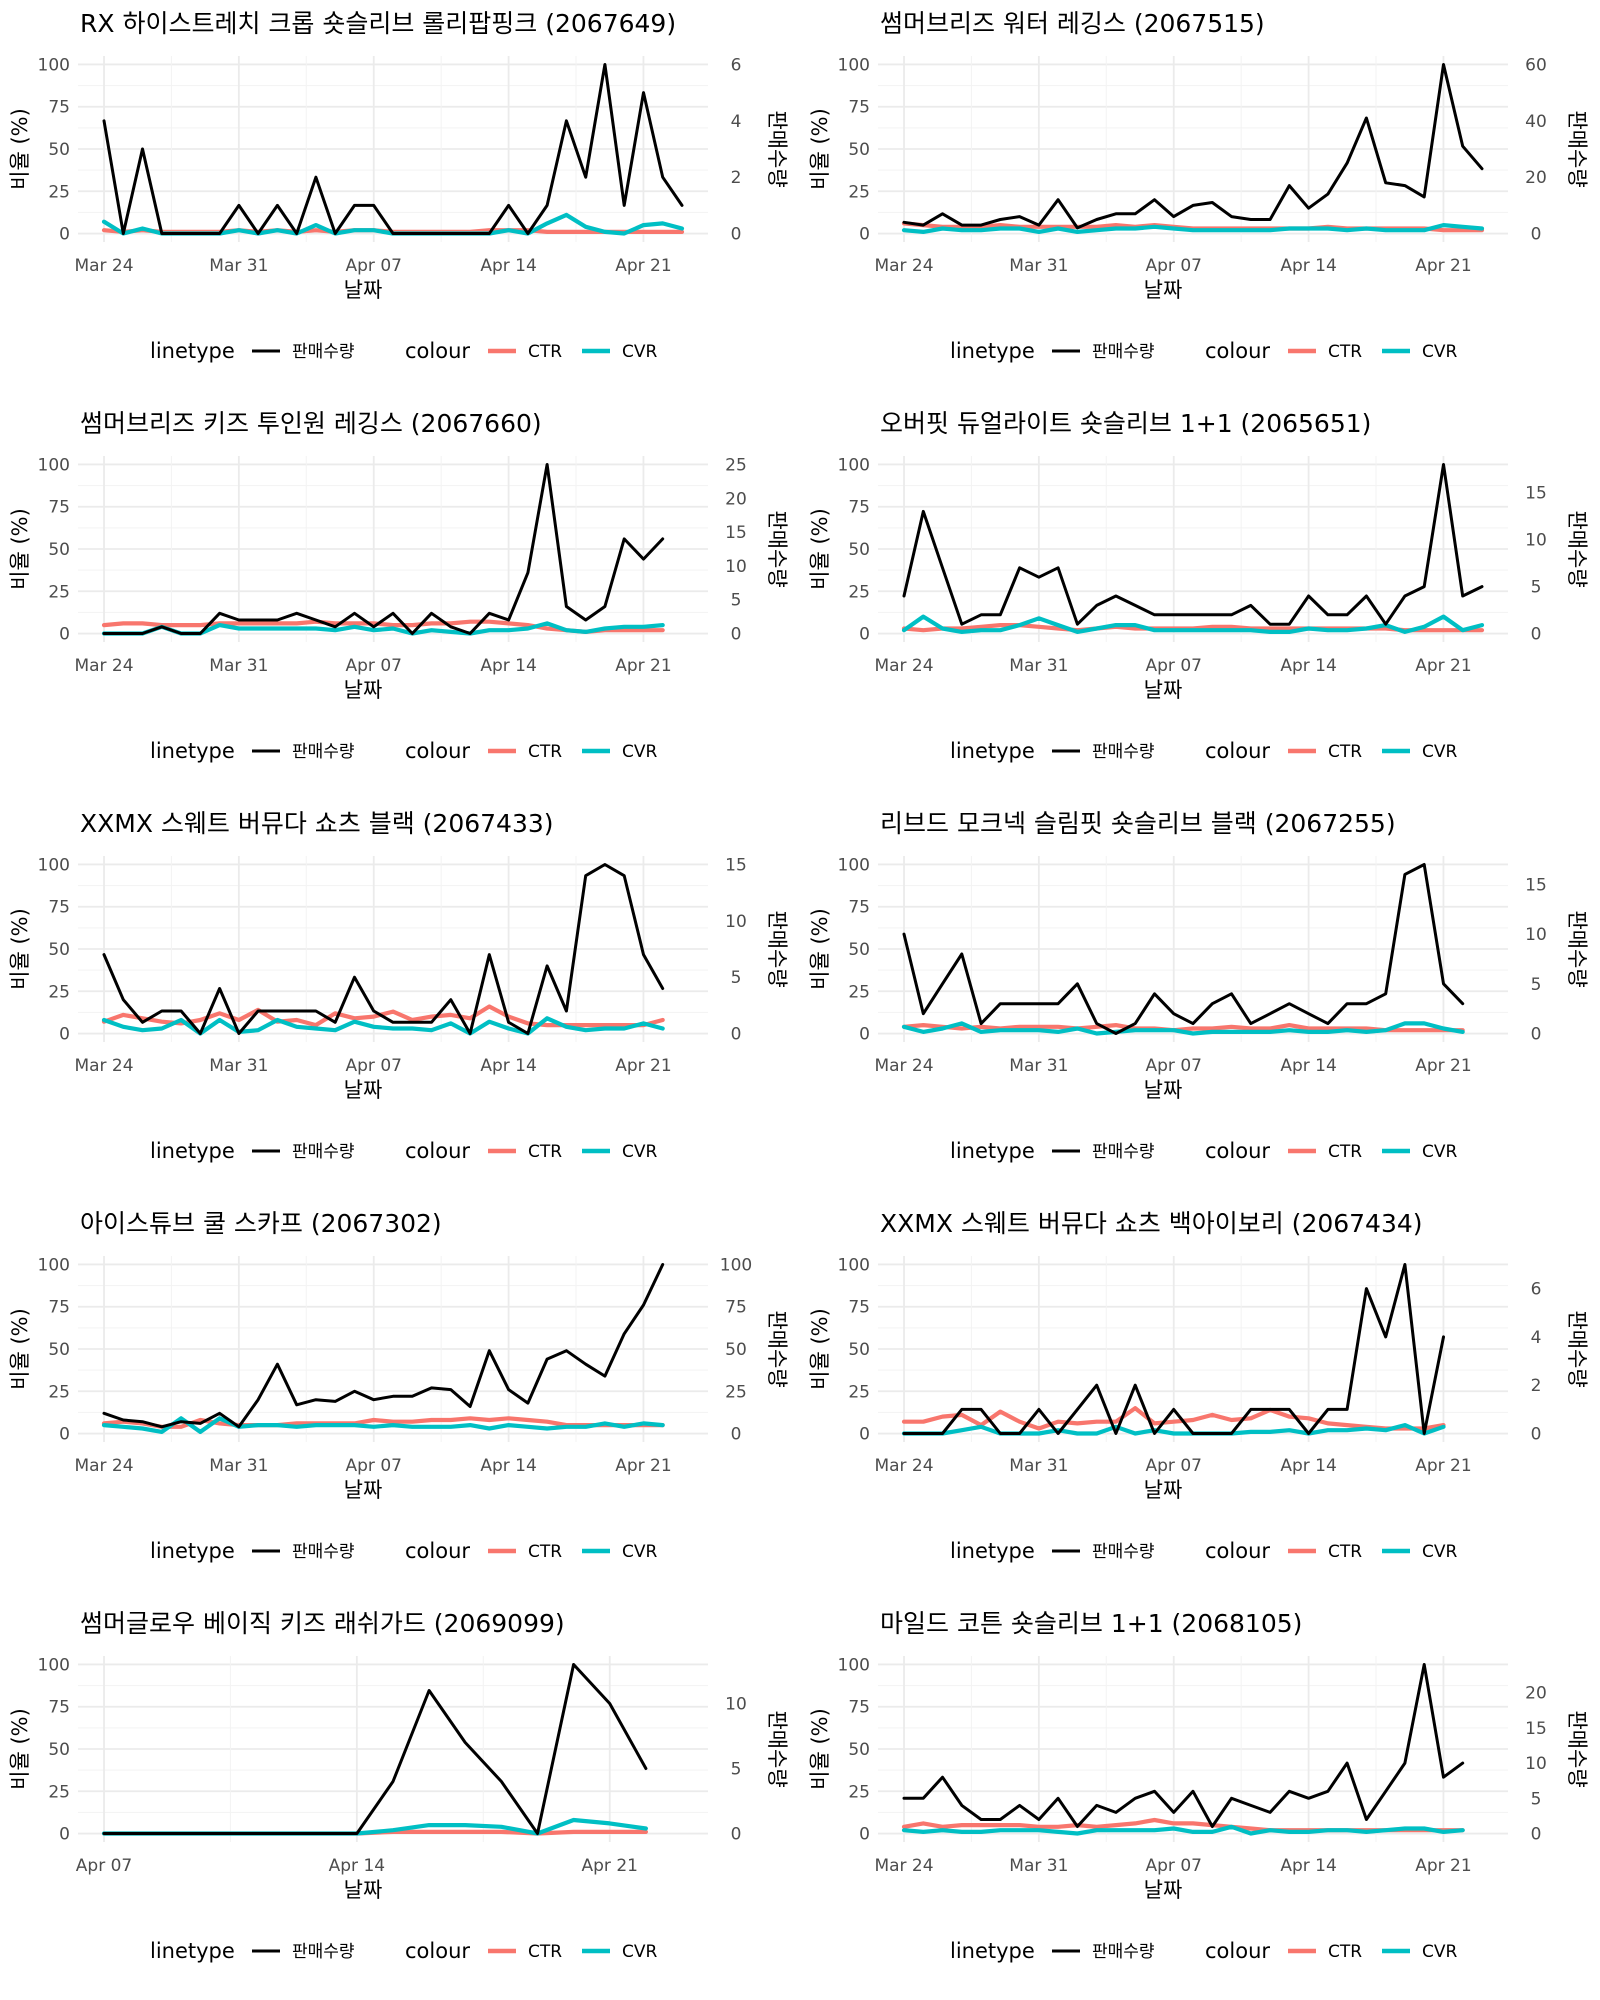  I want to click on chart-title: 마일드 코튼 숏슬리브 1+1 (2068105), so click(1091, 1623).